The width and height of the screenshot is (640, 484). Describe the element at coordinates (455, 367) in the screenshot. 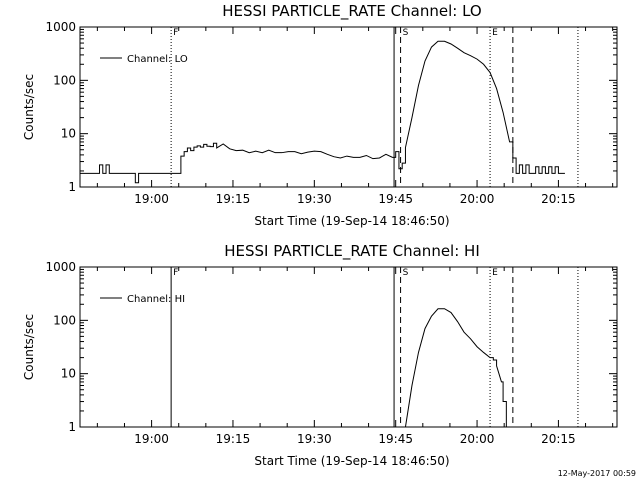

I see `series-line` at that location.